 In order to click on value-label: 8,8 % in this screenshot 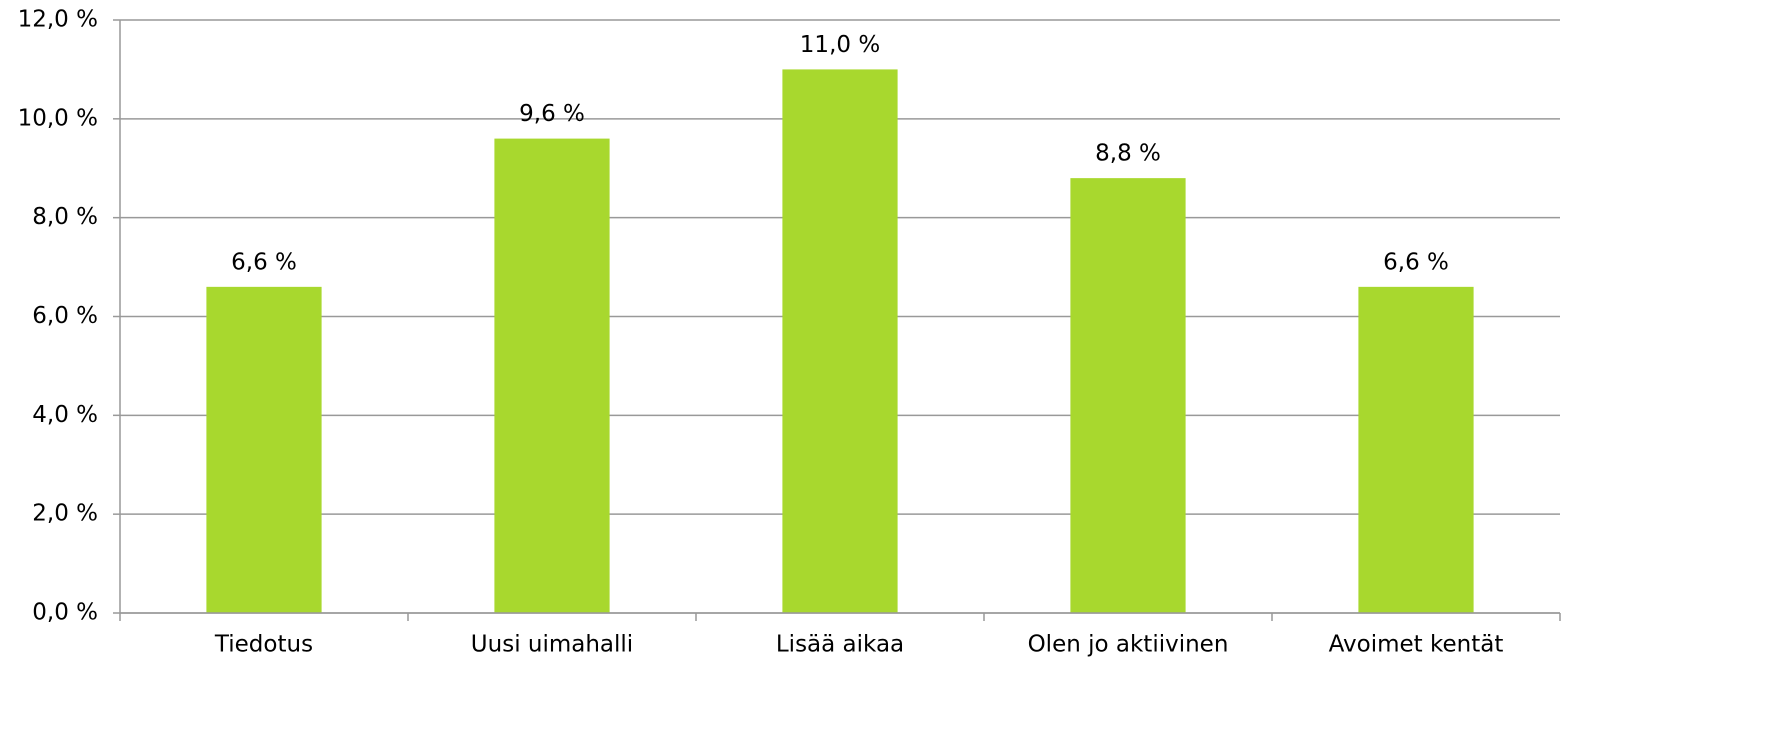, I will do `click(1128, 154)`.